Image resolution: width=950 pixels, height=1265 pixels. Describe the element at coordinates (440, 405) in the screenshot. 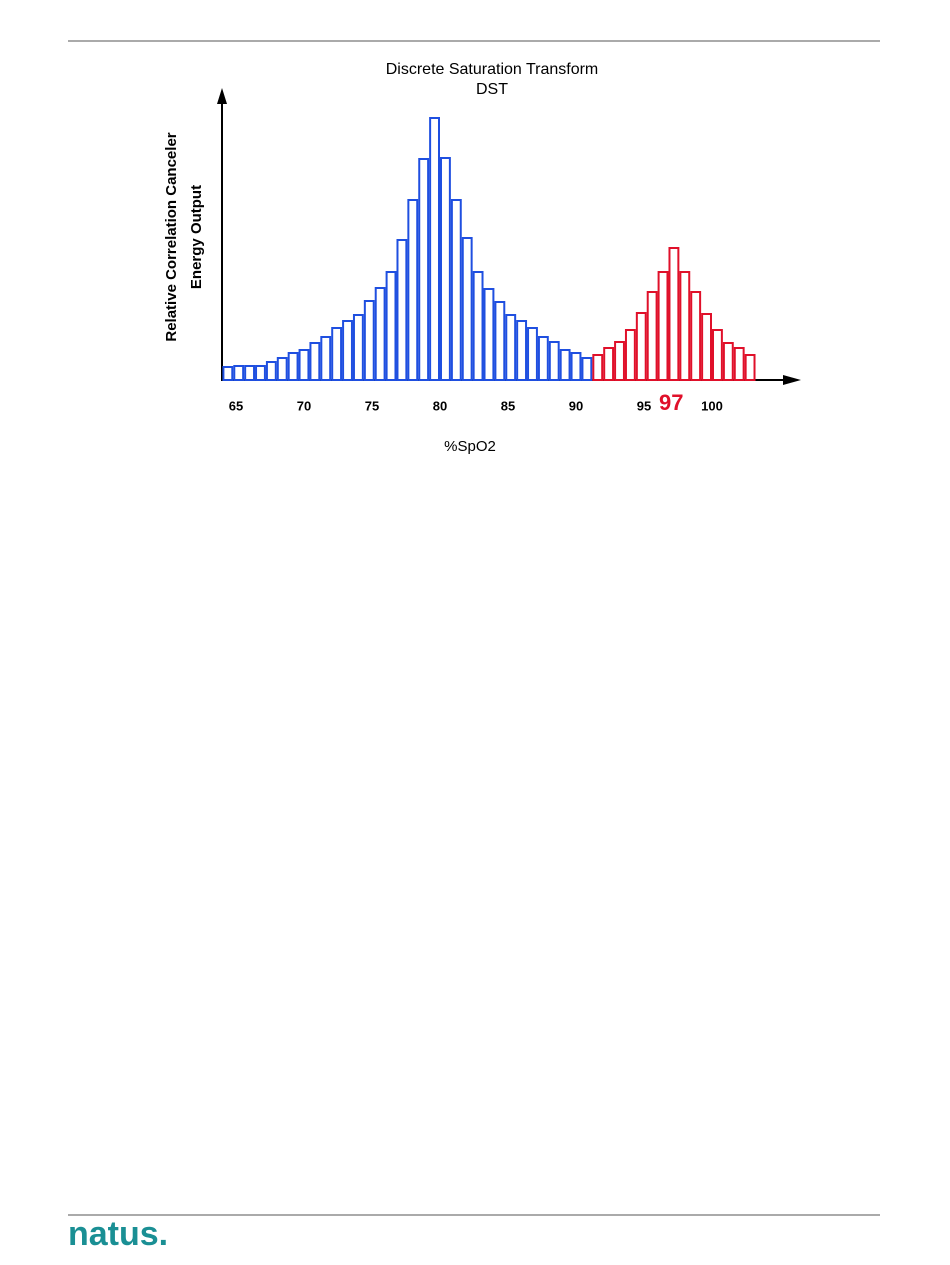

I see `x-tick-label: 80` at that location.